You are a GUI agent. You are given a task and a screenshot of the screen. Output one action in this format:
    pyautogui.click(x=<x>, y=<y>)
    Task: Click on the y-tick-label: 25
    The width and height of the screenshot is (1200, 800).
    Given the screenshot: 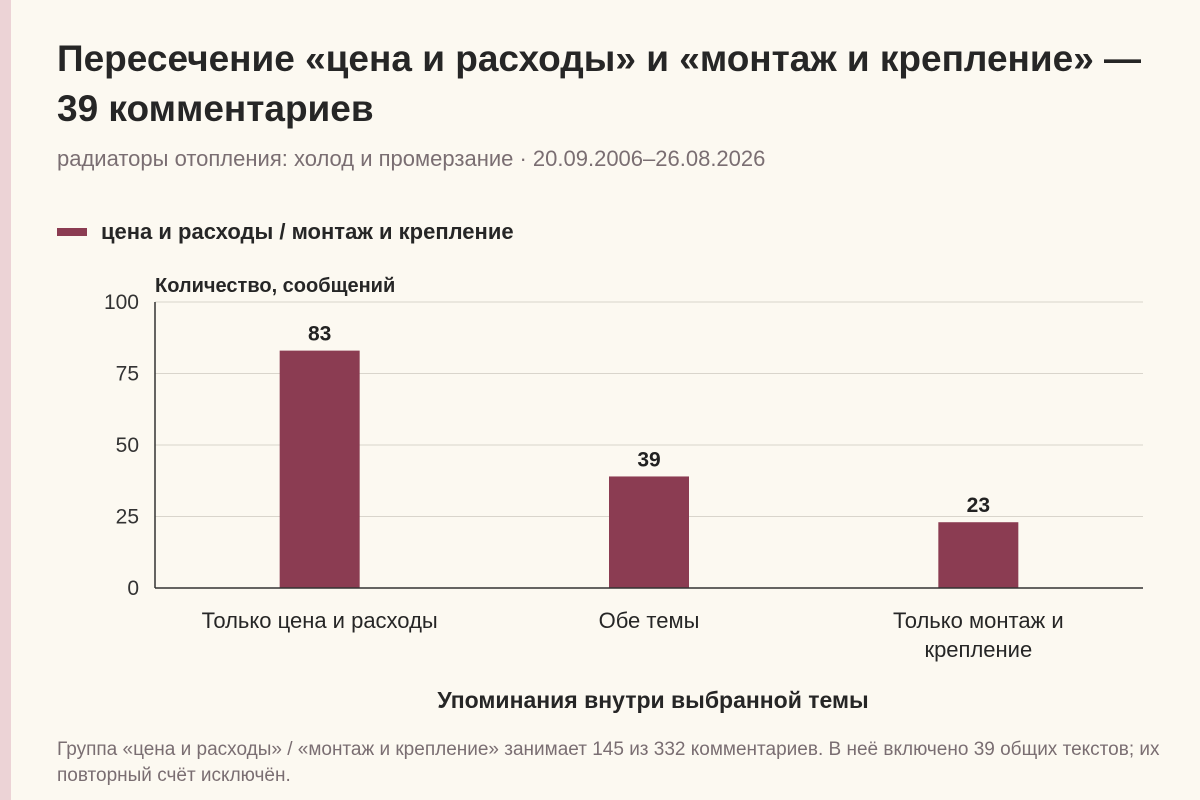 What is the action you would take?
    pyautogui.click(x=127, y=517)
    